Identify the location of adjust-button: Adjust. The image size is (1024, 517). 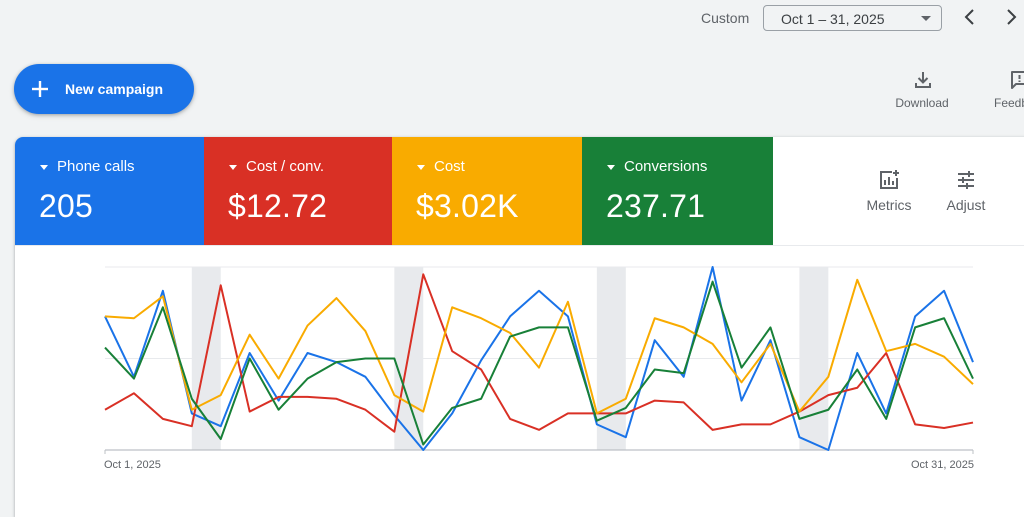
(966, 192).